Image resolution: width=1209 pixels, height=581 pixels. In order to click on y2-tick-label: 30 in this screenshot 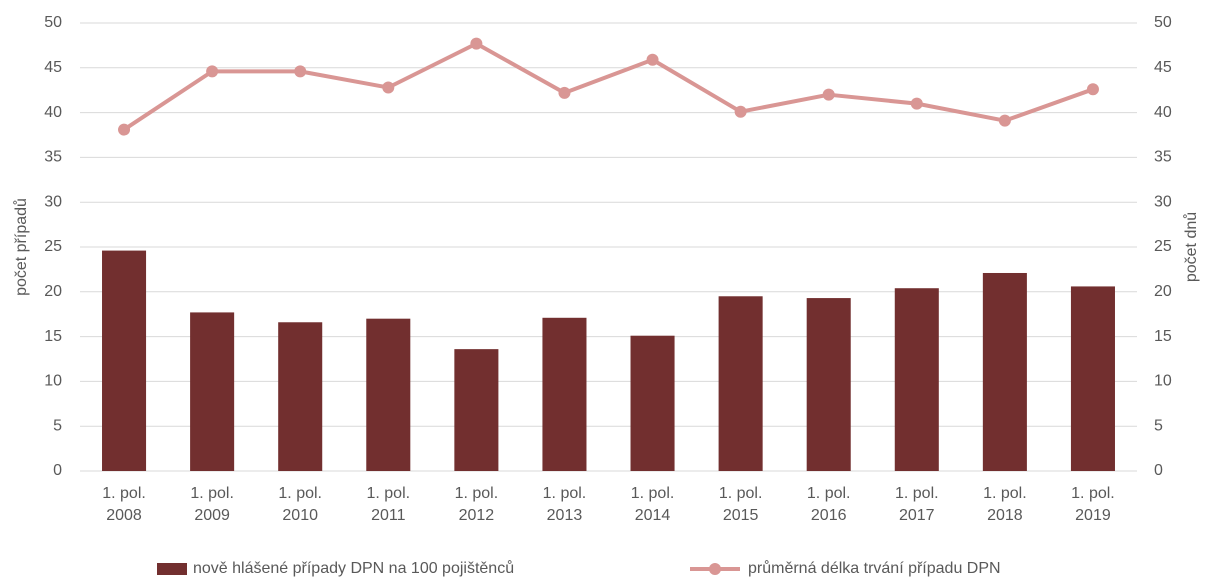, I will do `click(1163, 201)`.